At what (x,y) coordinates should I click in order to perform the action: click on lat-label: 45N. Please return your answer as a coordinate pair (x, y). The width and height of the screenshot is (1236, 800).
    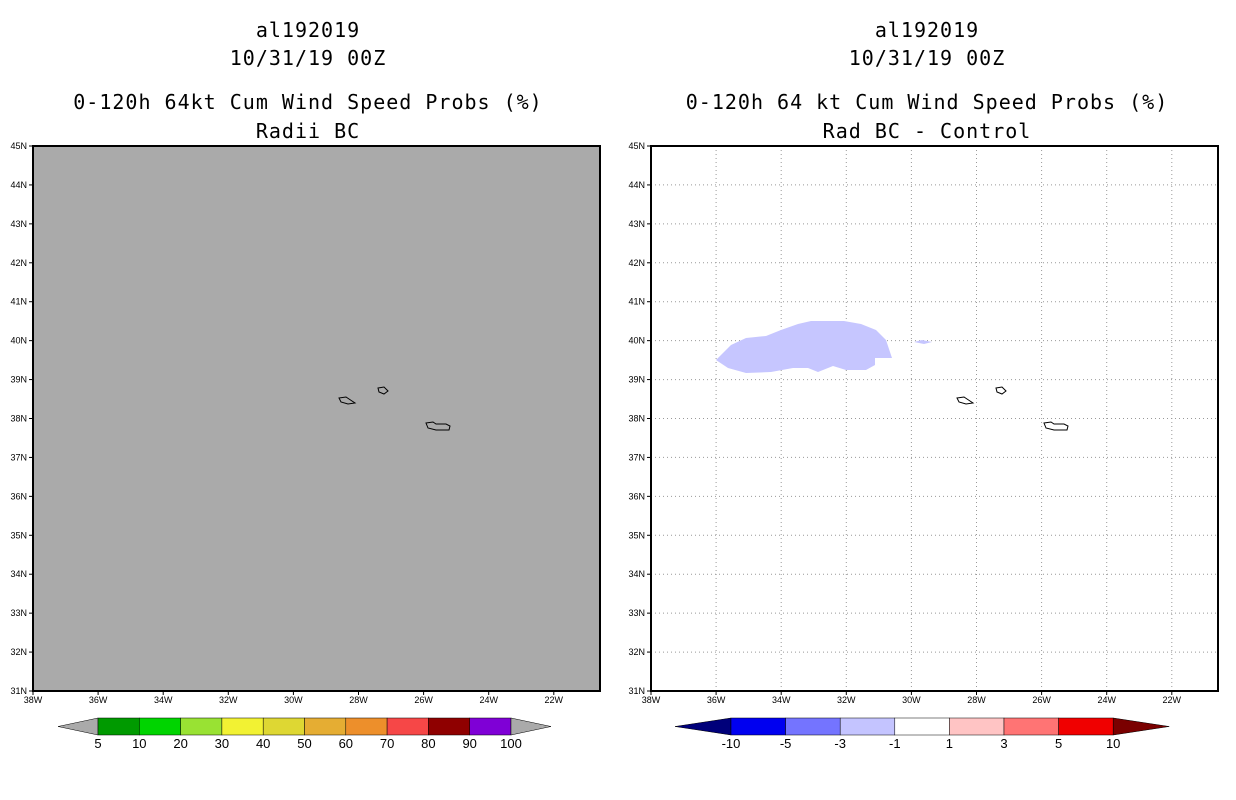
    Looking at the image, I should click on (636, 146).